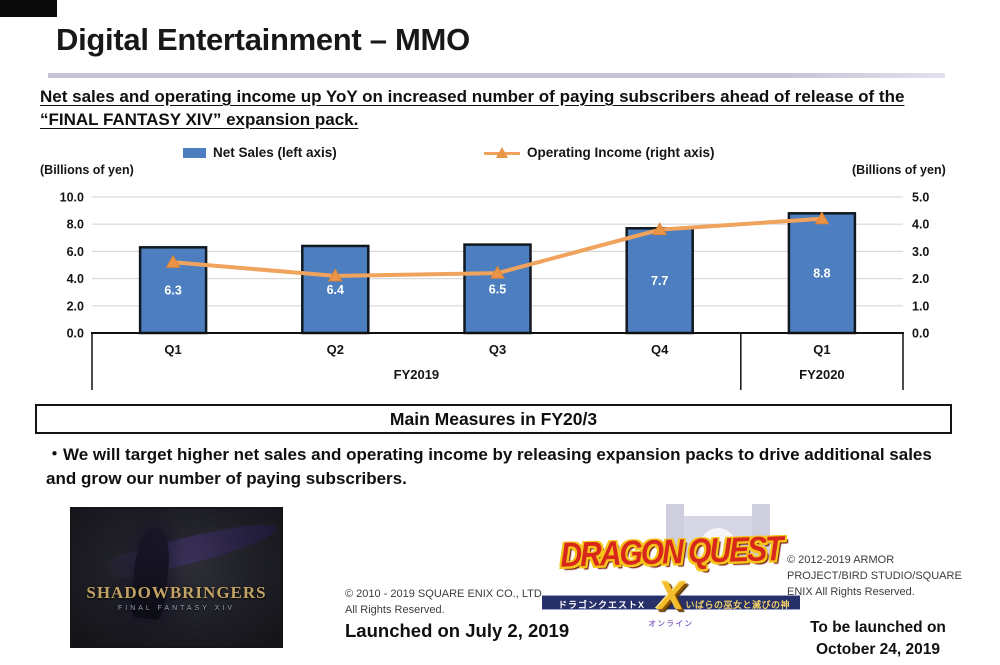 This screenshot has height=665, width=1000. What do you see at coordinates (671, 596) in the screenshot?
I see `dqx-x-mark: X` at bounding box center [671, 596].